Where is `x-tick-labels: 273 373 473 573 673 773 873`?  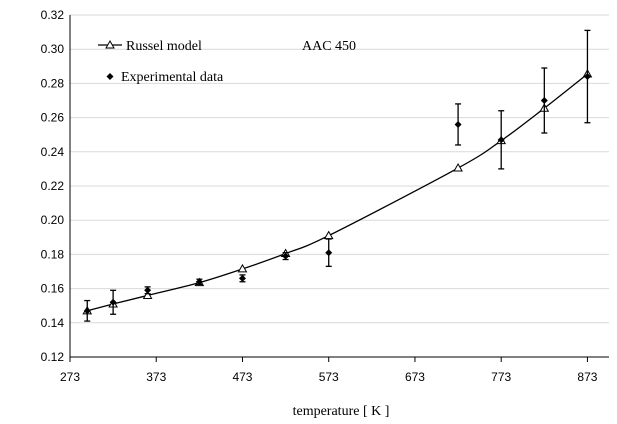
x-tick-labels: 273 373 473 573 673 773 873 is located at coordinates (329, 377).